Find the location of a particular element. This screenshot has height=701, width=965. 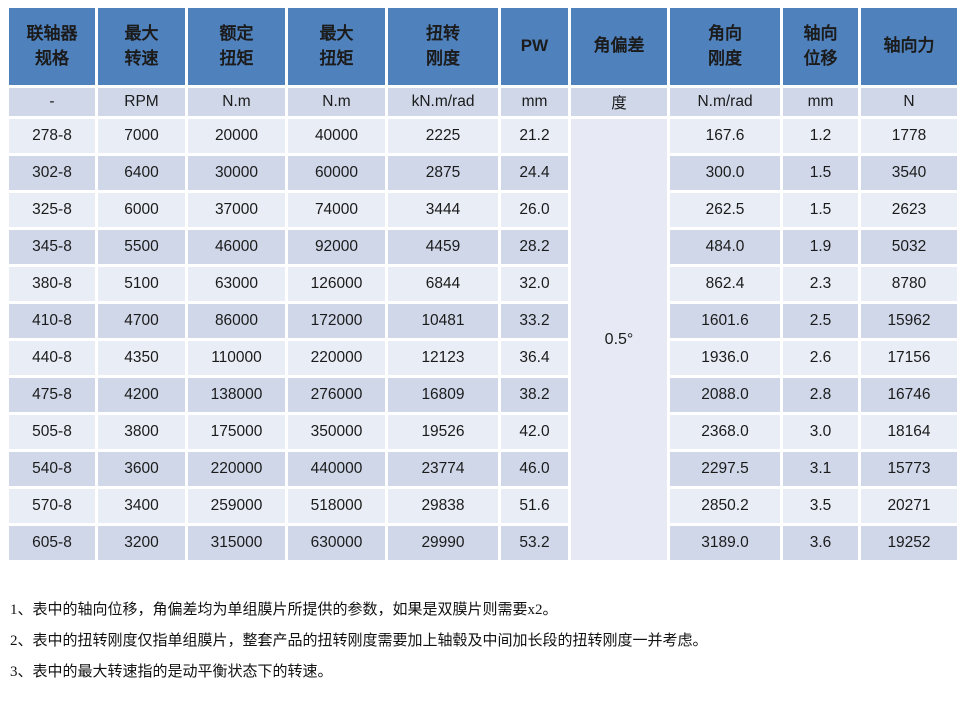

unit-cell-3: N.m is located at coordinates (336, 102).